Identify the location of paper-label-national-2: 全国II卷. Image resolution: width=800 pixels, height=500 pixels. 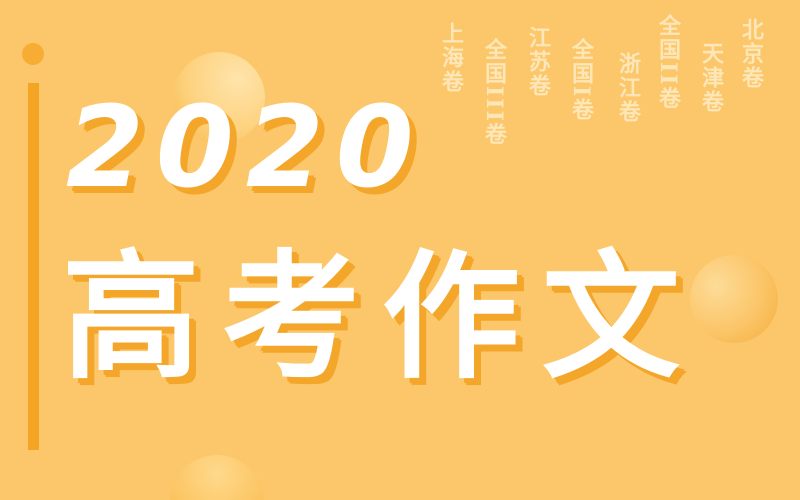
(668, 62).